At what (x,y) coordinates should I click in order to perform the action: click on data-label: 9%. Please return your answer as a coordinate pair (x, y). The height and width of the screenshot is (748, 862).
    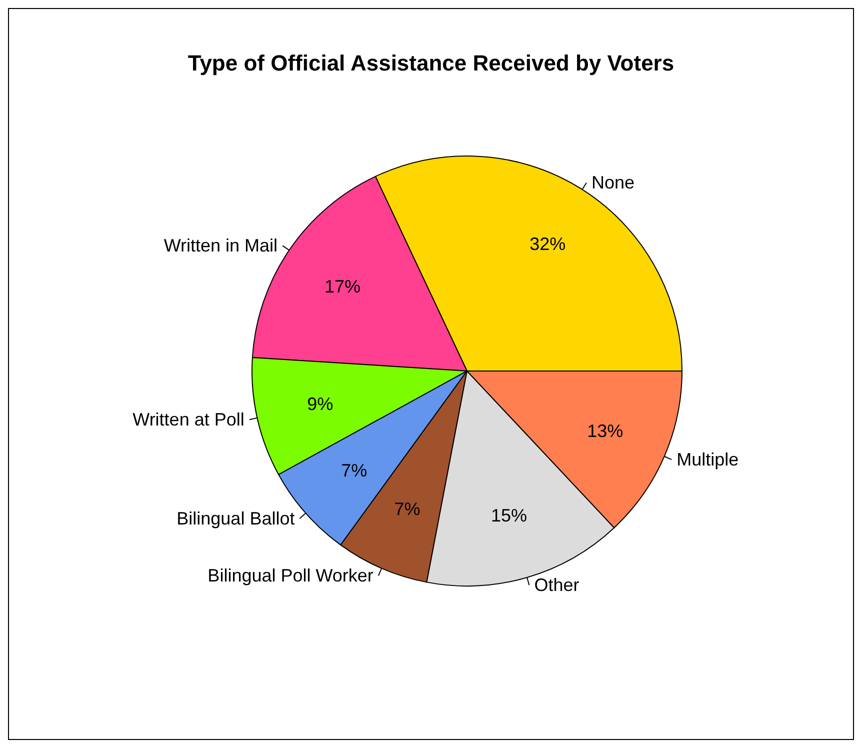
    Looking at the image, I should click on (320, 404).